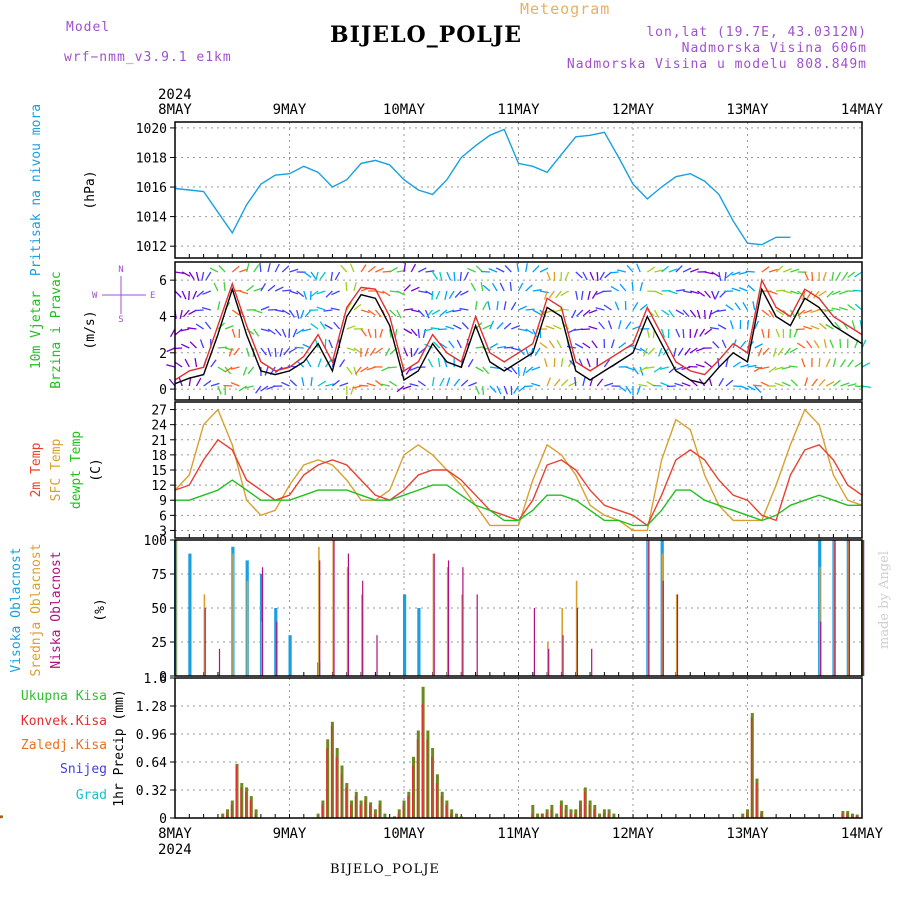 The image size is (900, 900). I want to click on pressure-panel, so click(518, 190).